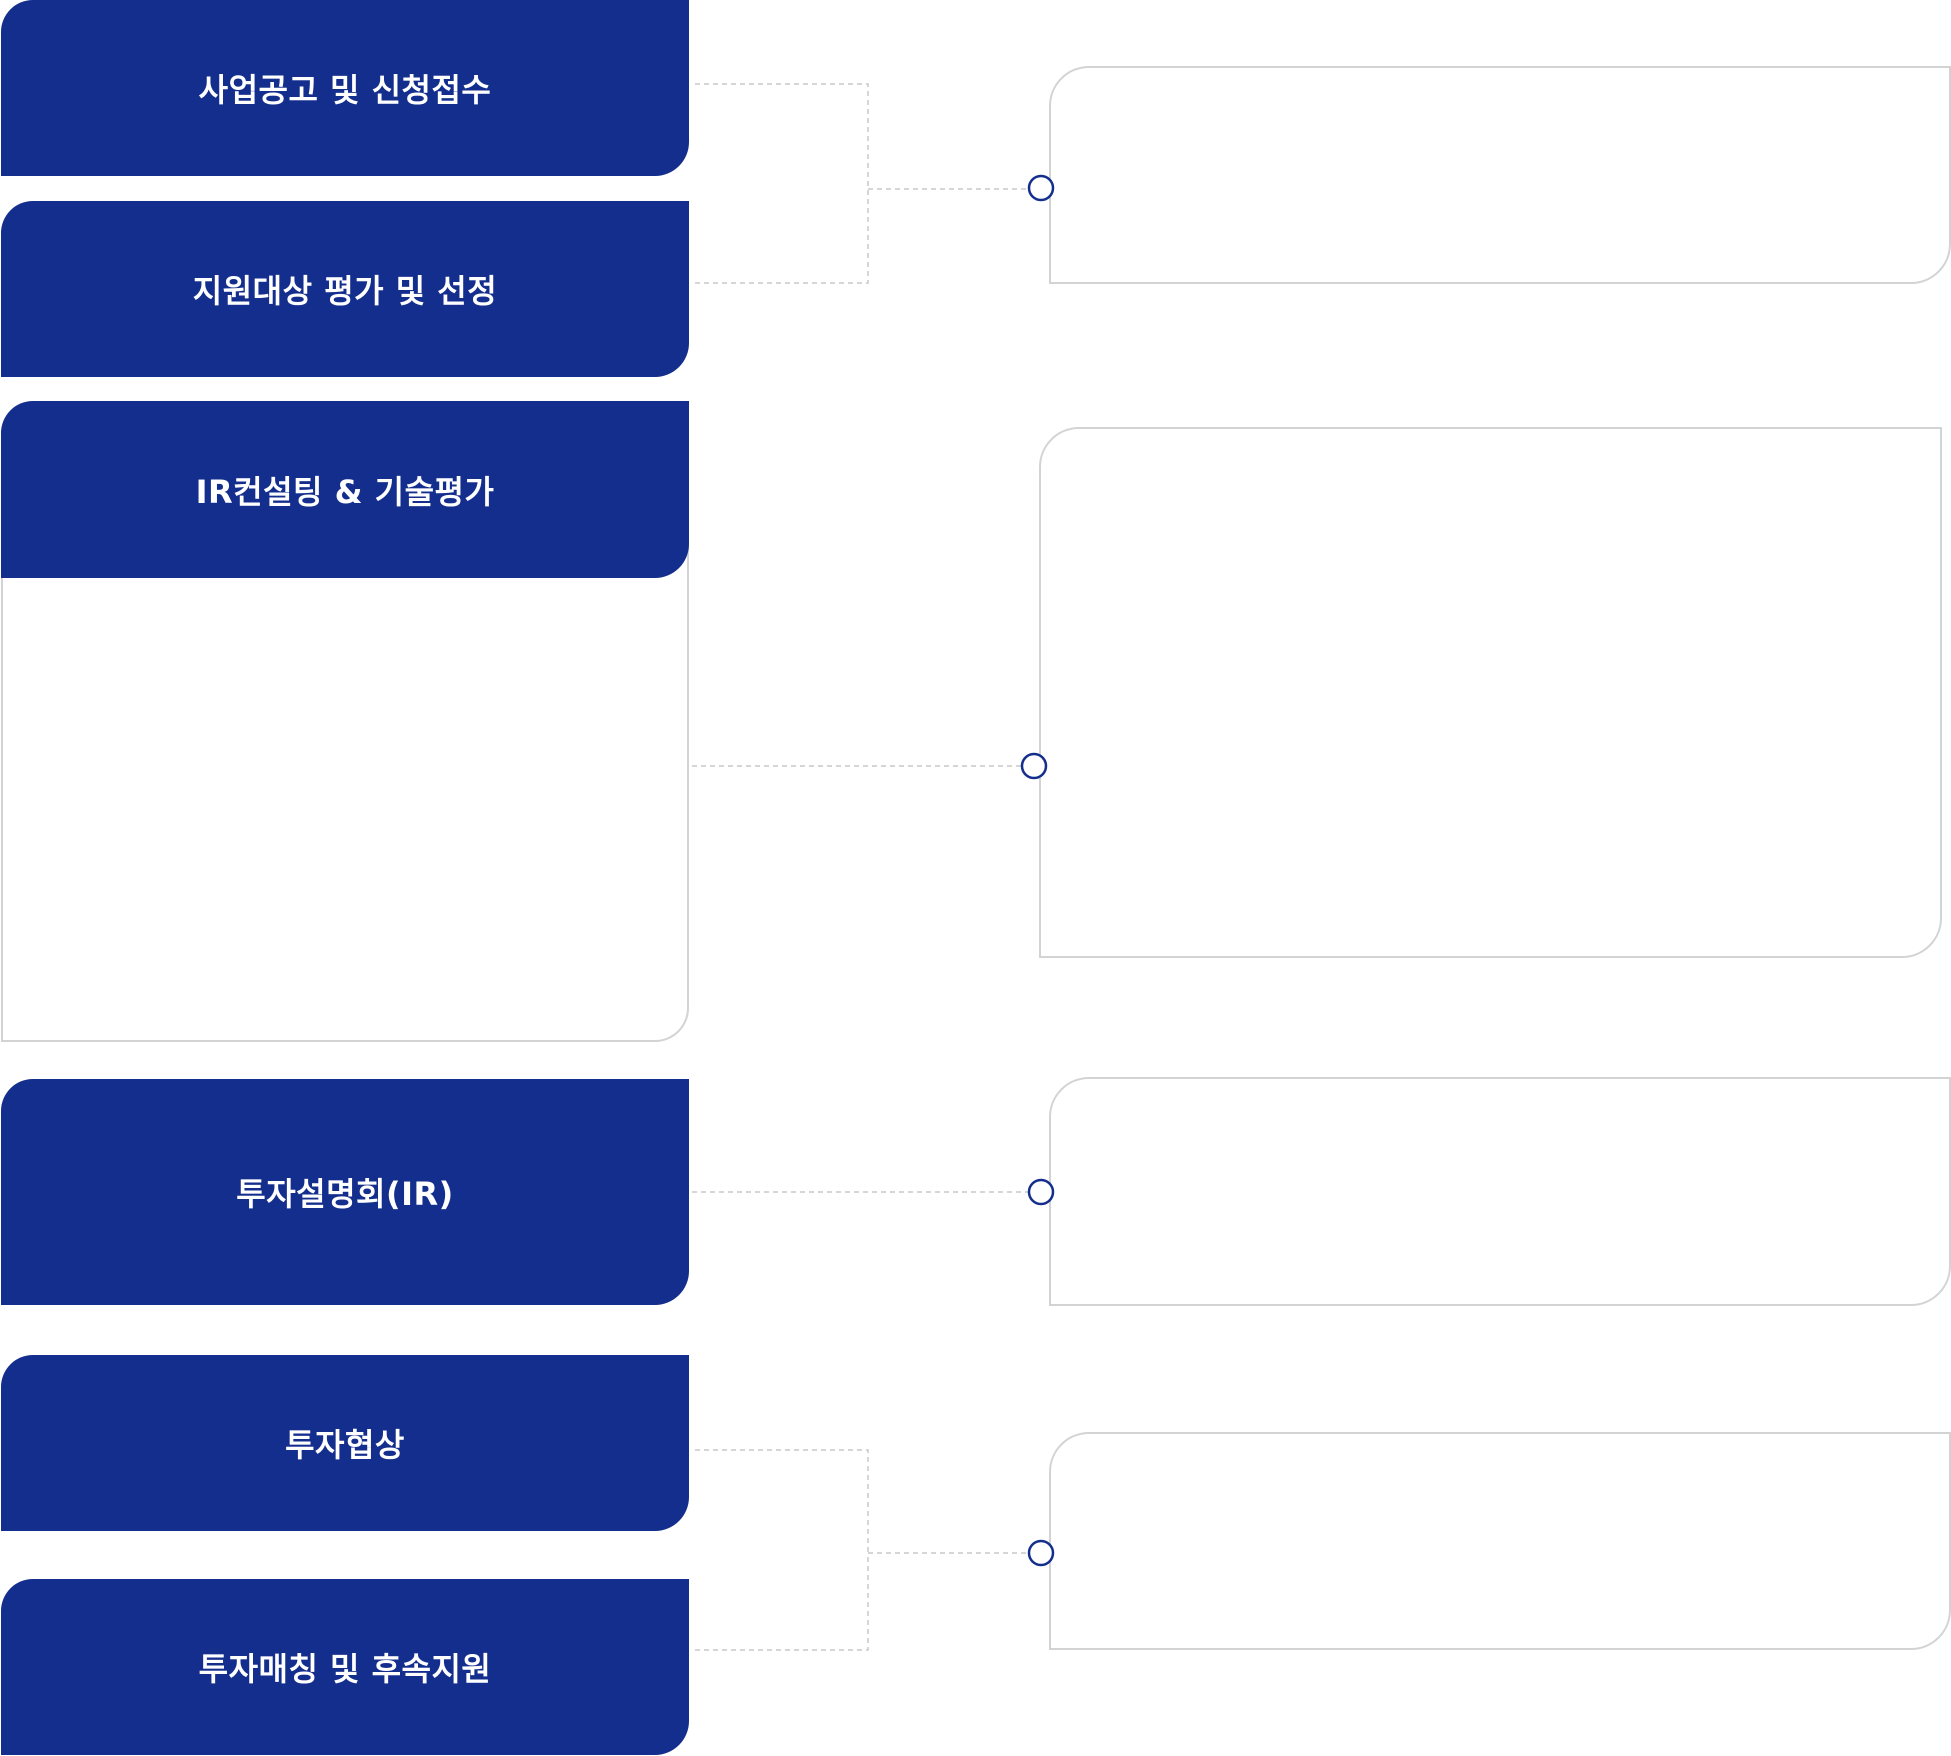  Describe the element at coordinates (782, 136) in the screenshot. I see `connector-step1` at that location.